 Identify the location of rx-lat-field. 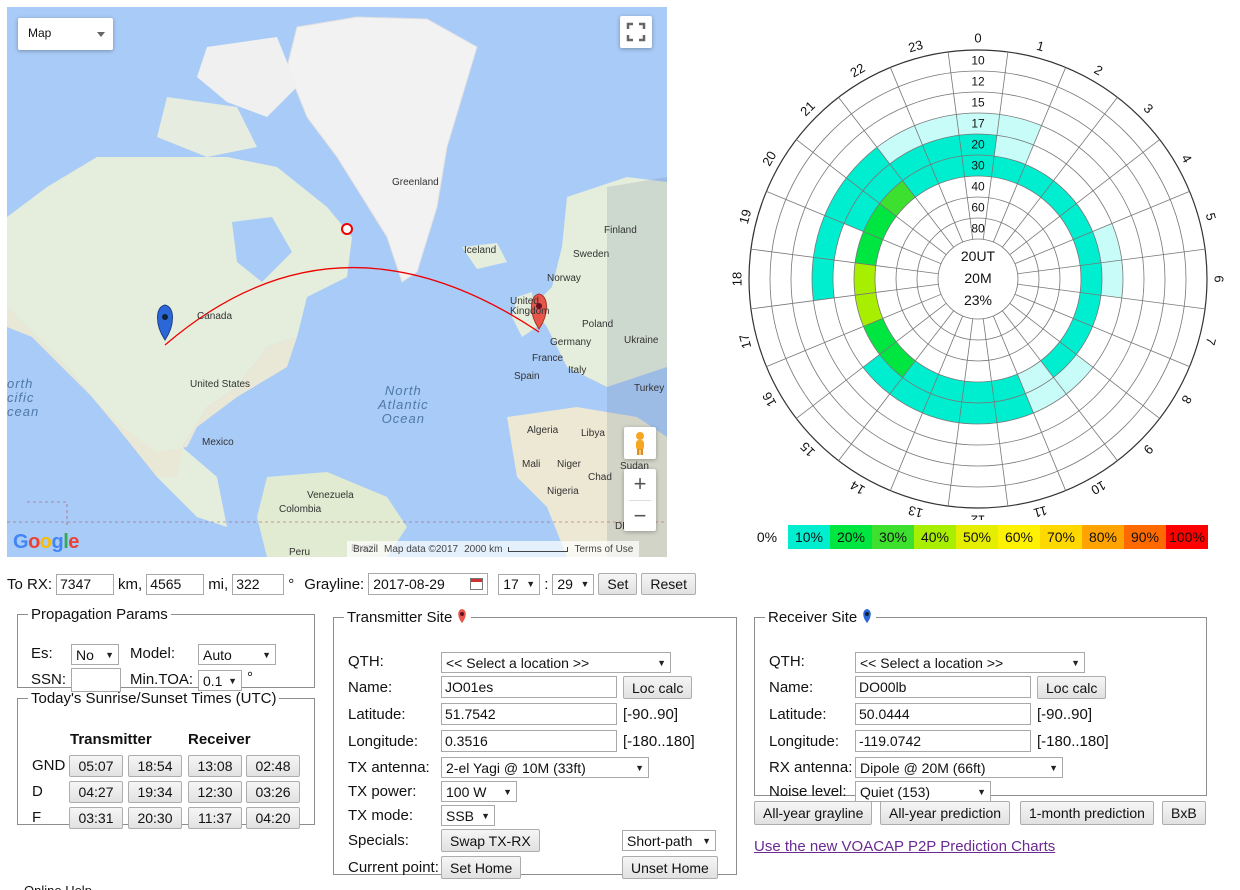
(943, 714).